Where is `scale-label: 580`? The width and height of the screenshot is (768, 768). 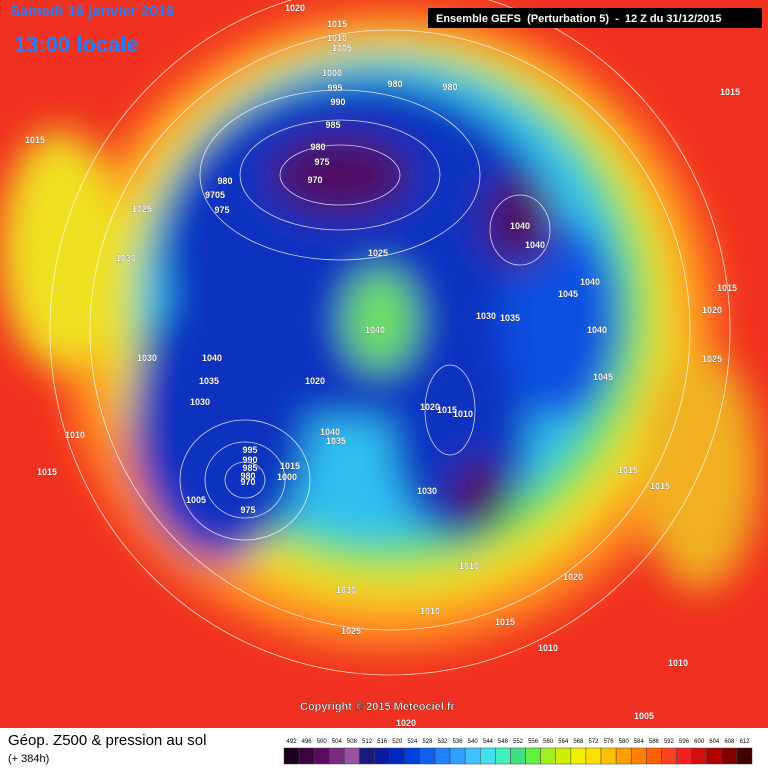
scale-label: 580 is located at coordinates (624, 742).